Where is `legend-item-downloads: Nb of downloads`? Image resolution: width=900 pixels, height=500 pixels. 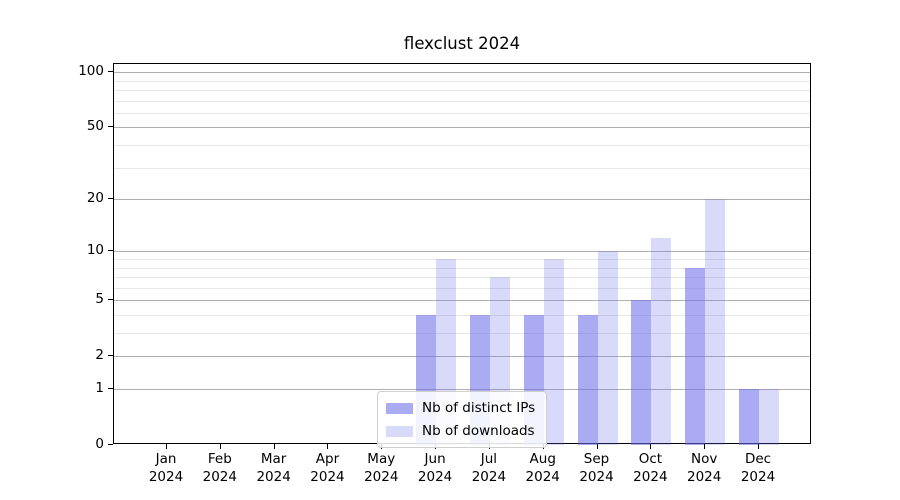 legend-item-downloads: Nb of downloads is located at coordinates (460, 431).